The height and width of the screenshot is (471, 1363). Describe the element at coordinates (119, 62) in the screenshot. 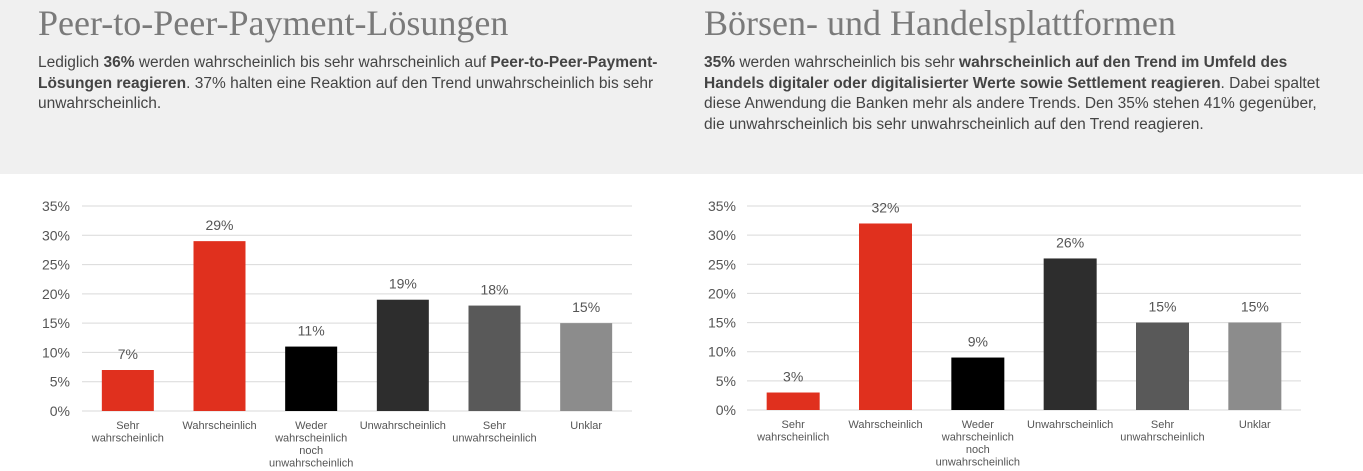

I see `description-bold-run: 36%` at that location.